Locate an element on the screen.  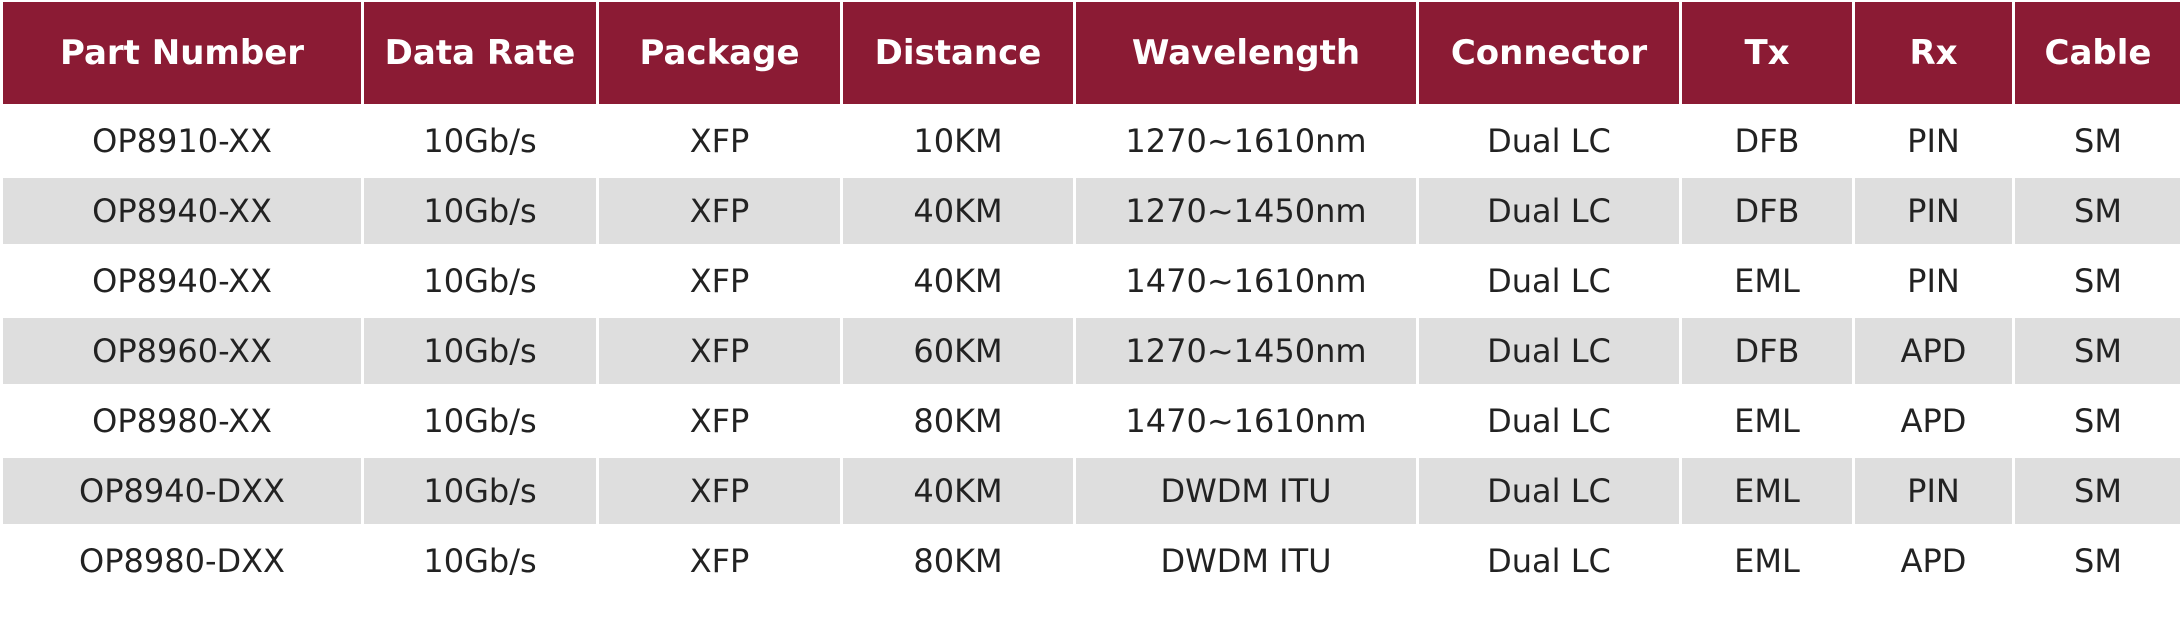
header-cell: Connector is located at coordinates (1549, 53).